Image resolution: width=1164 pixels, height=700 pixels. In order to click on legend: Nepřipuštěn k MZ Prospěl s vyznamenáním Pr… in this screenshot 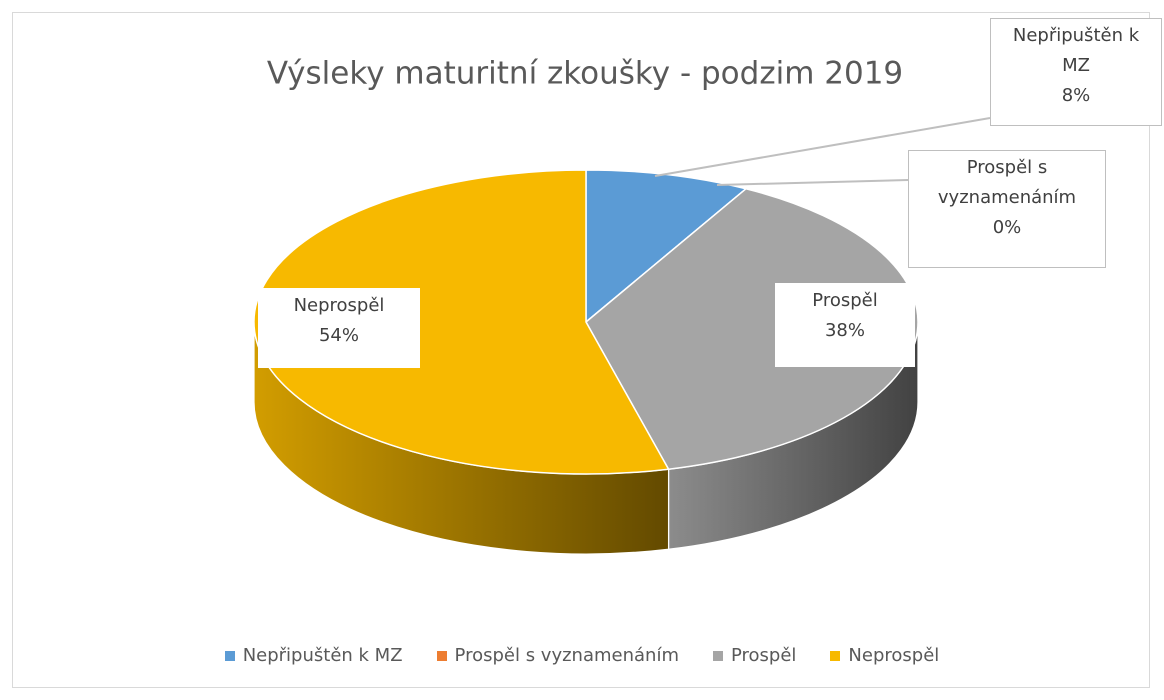, I will do `click(582, 655)`.